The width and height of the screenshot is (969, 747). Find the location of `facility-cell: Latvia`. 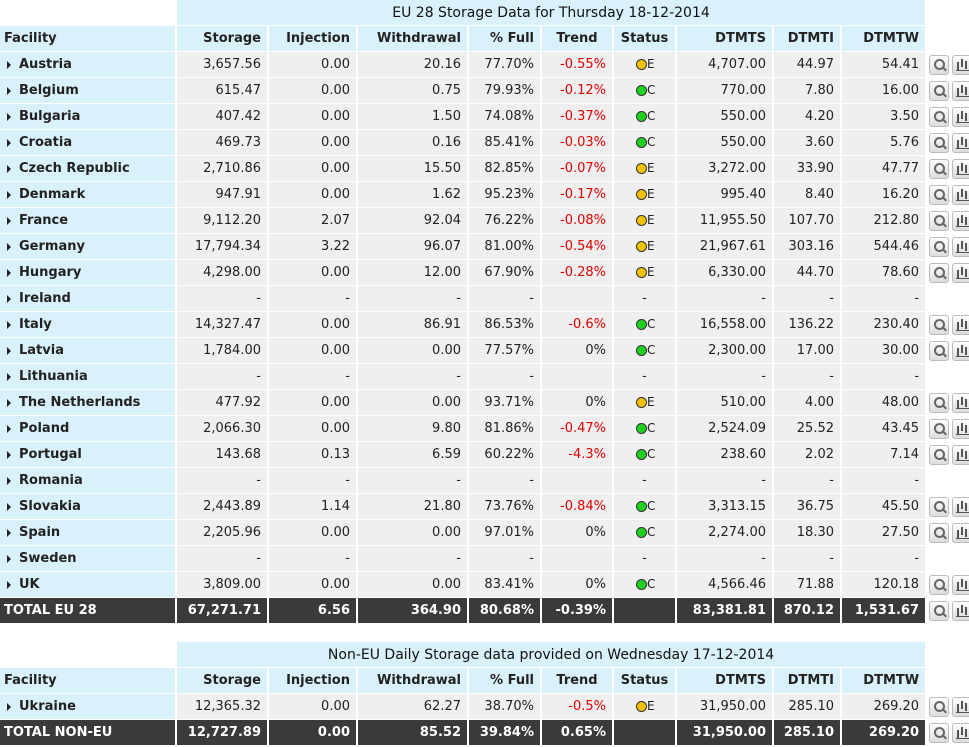

facility-cell: Latvia is located at coordinates (88, 351).